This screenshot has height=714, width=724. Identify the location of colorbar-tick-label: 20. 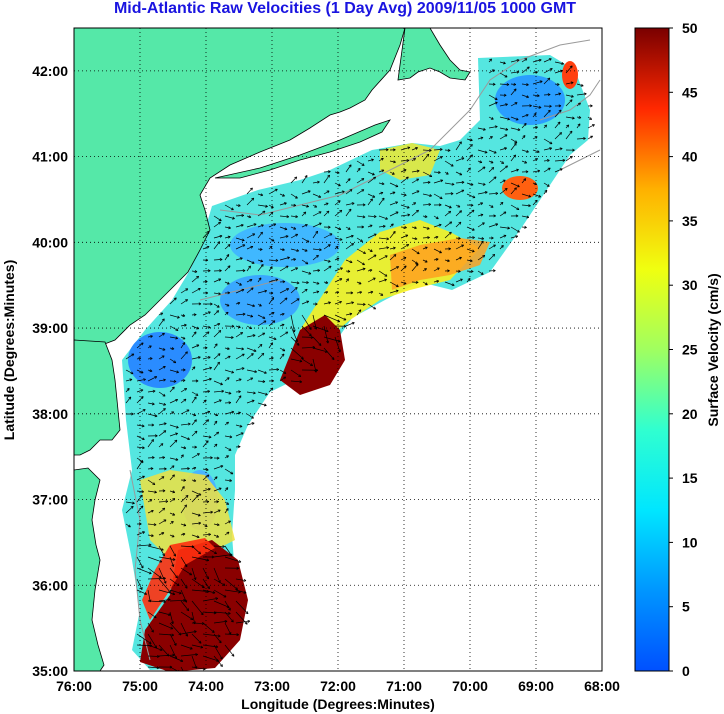
(690, 414).